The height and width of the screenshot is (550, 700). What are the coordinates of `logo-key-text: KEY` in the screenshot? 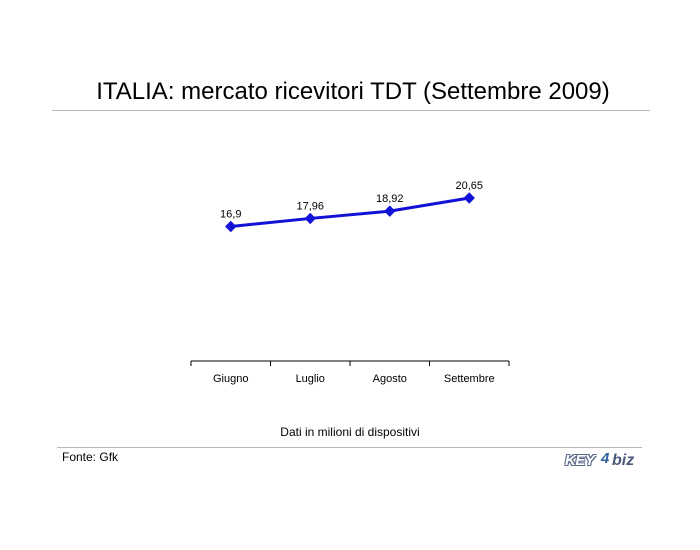 It's located at (580, 460).